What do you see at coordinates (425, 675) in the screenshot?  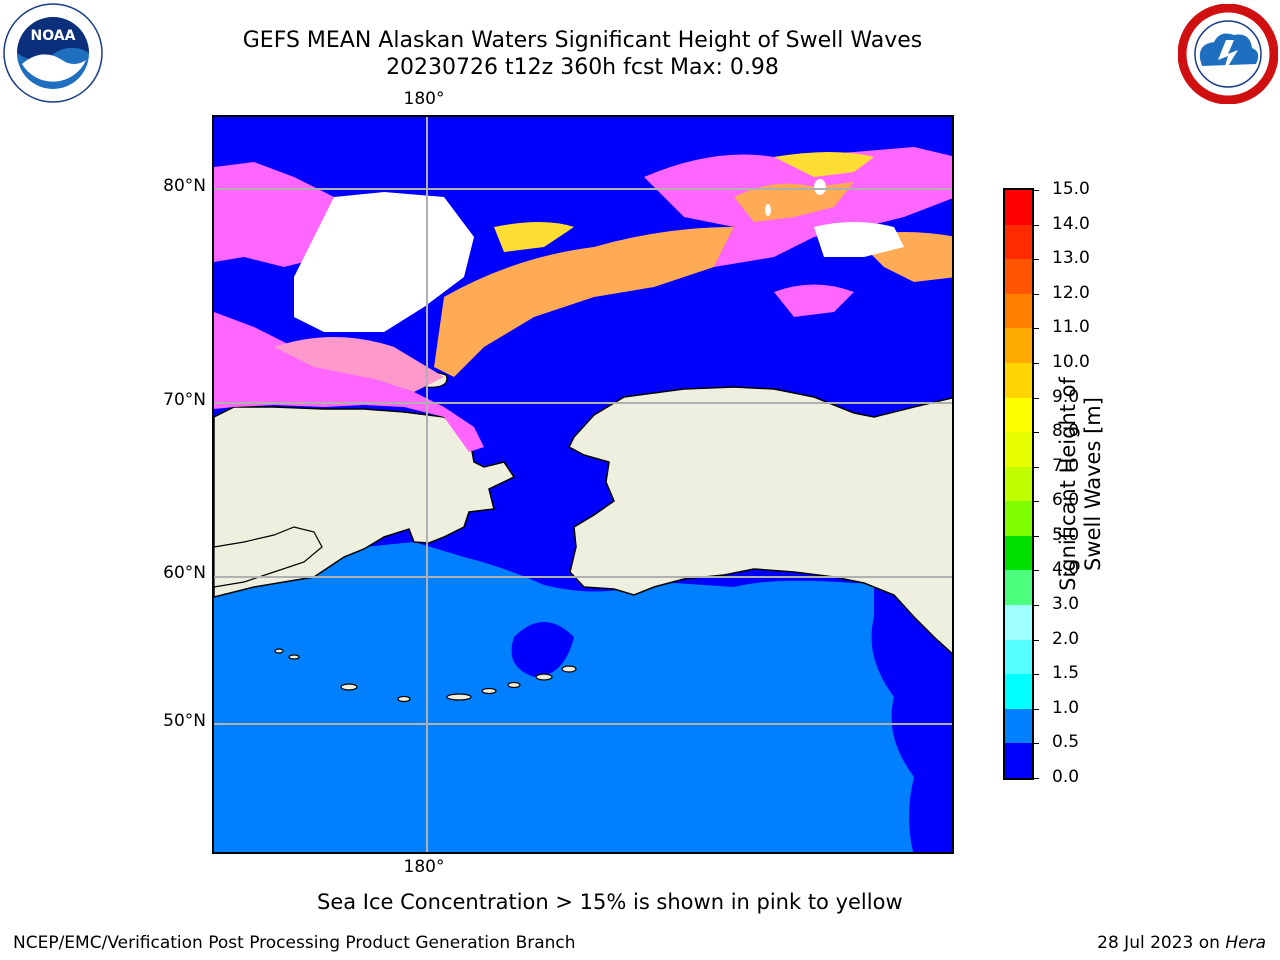 I see `land-aleutians` at bounding box center [425, 675].